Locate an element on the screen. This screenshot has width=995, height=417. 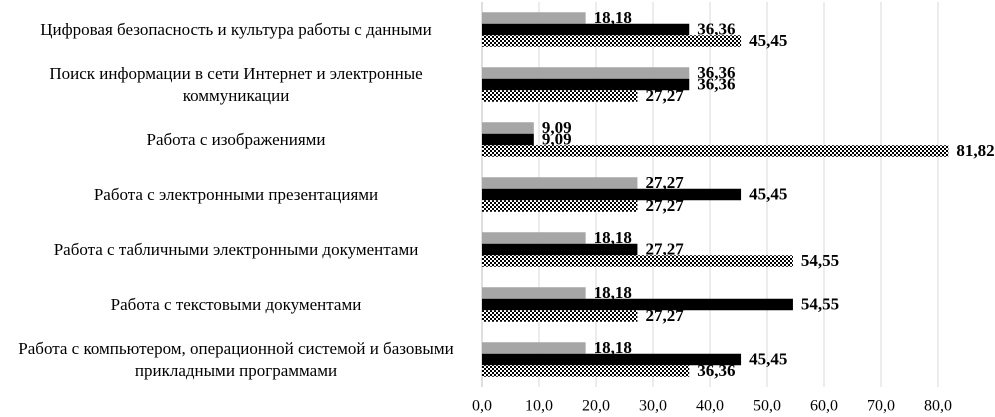
x-tick-label: 40,0 is located at coordinates (710, 406).